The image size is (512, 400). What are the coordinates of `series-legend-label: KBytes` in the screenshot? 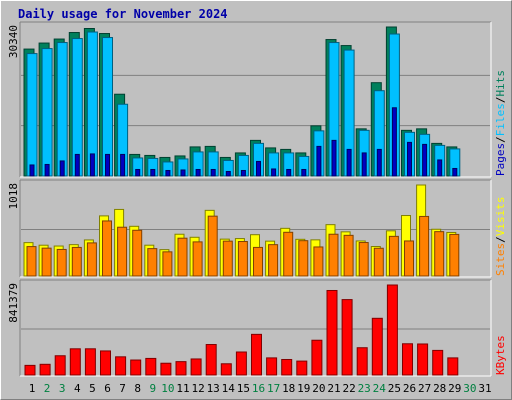 It's located at (500, 355).